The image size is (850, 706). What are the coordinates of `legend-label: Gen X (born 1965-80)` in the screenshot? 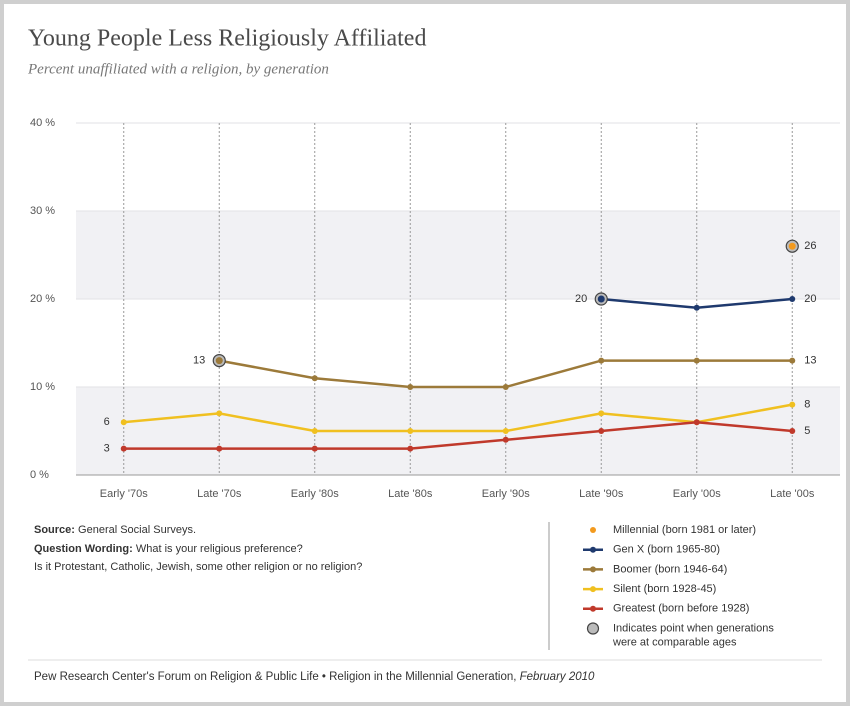 It's located at (666, 550).